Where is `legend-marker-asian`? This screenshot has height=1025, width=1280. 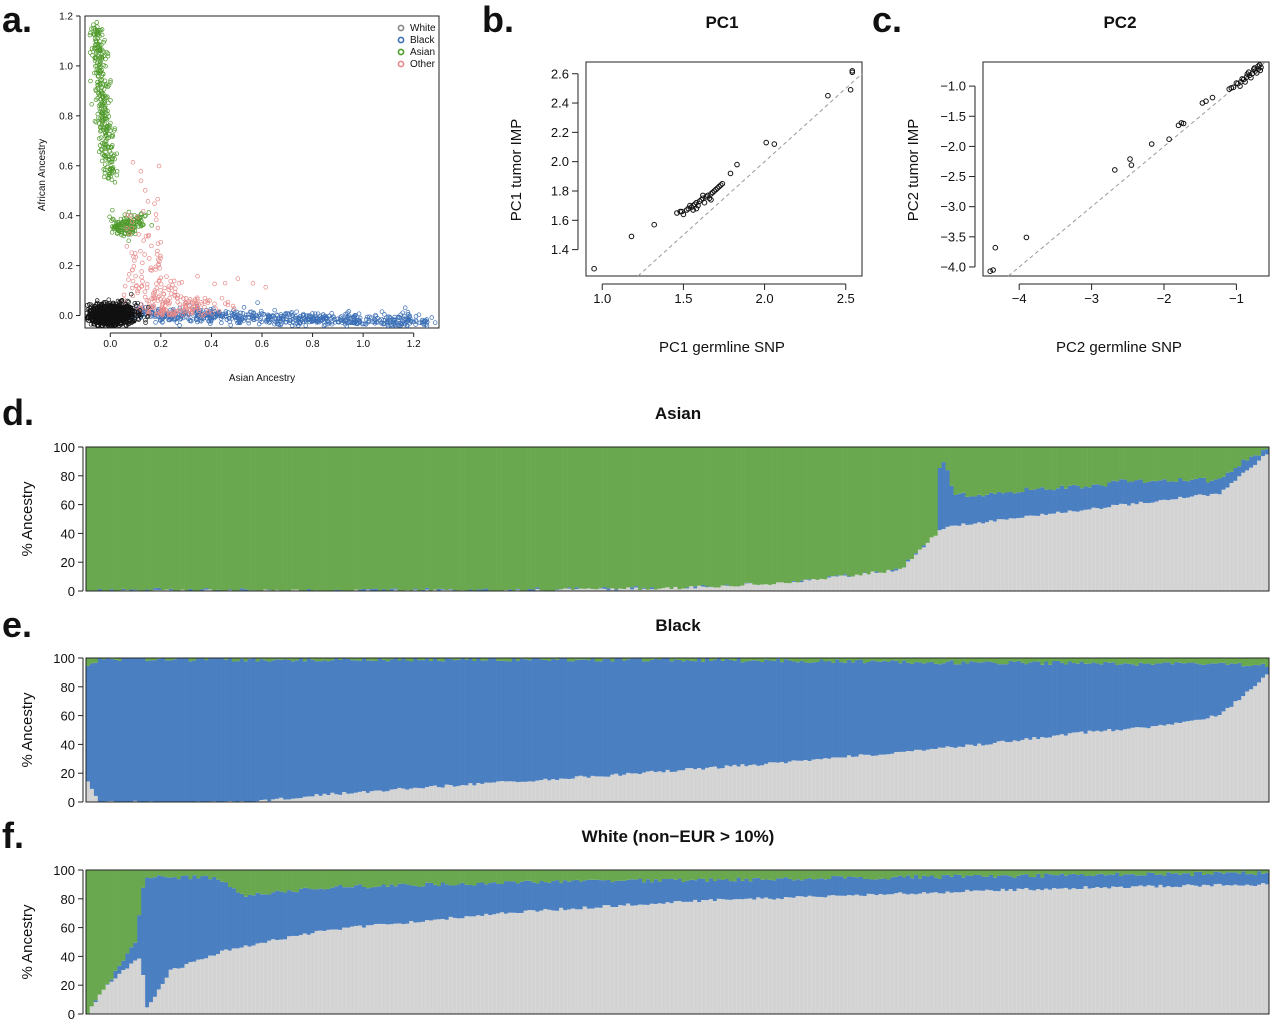
legend-marker-asian is located at coordinates (401, 52).